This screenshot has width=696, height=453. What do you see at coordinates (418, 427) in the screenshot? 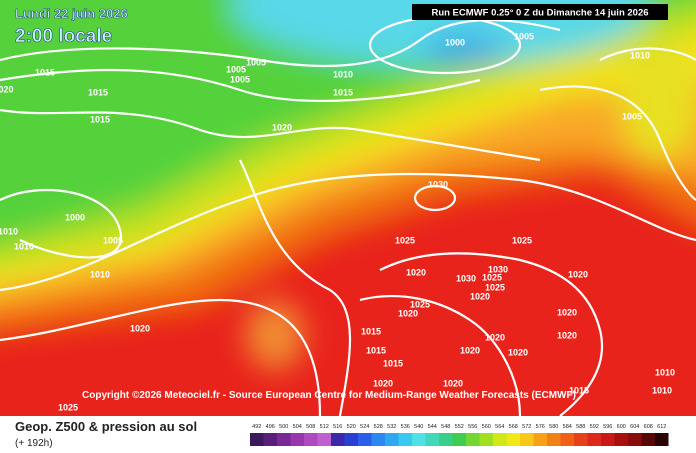
I see `scale-tick-label: 540` at bounding box center [418, 427].